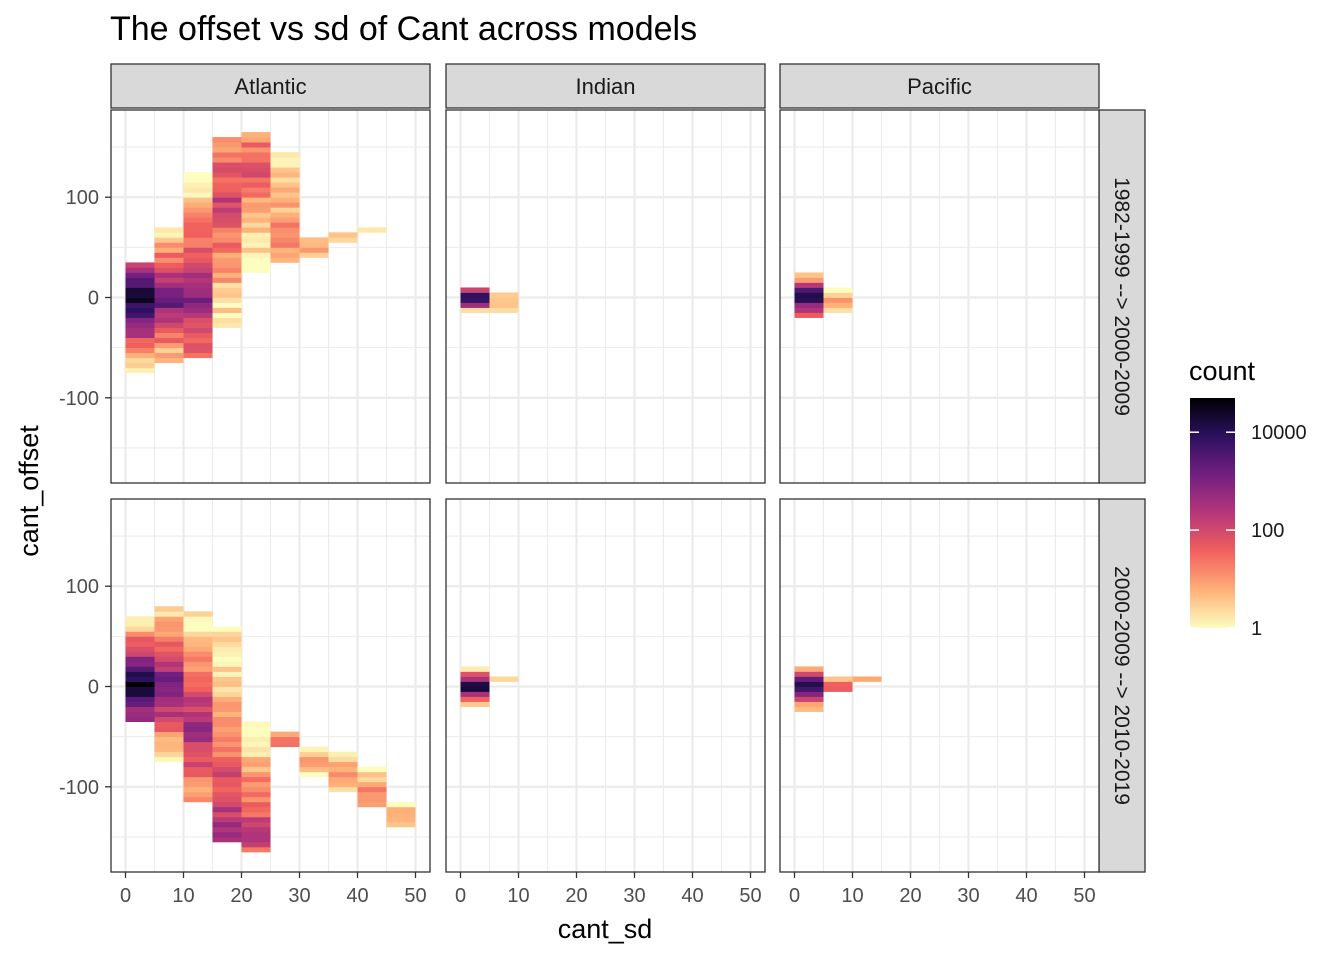  I want to click on facet-strip-row-1: 1982-1999 --> 2000-2009, so click(1122, 296).